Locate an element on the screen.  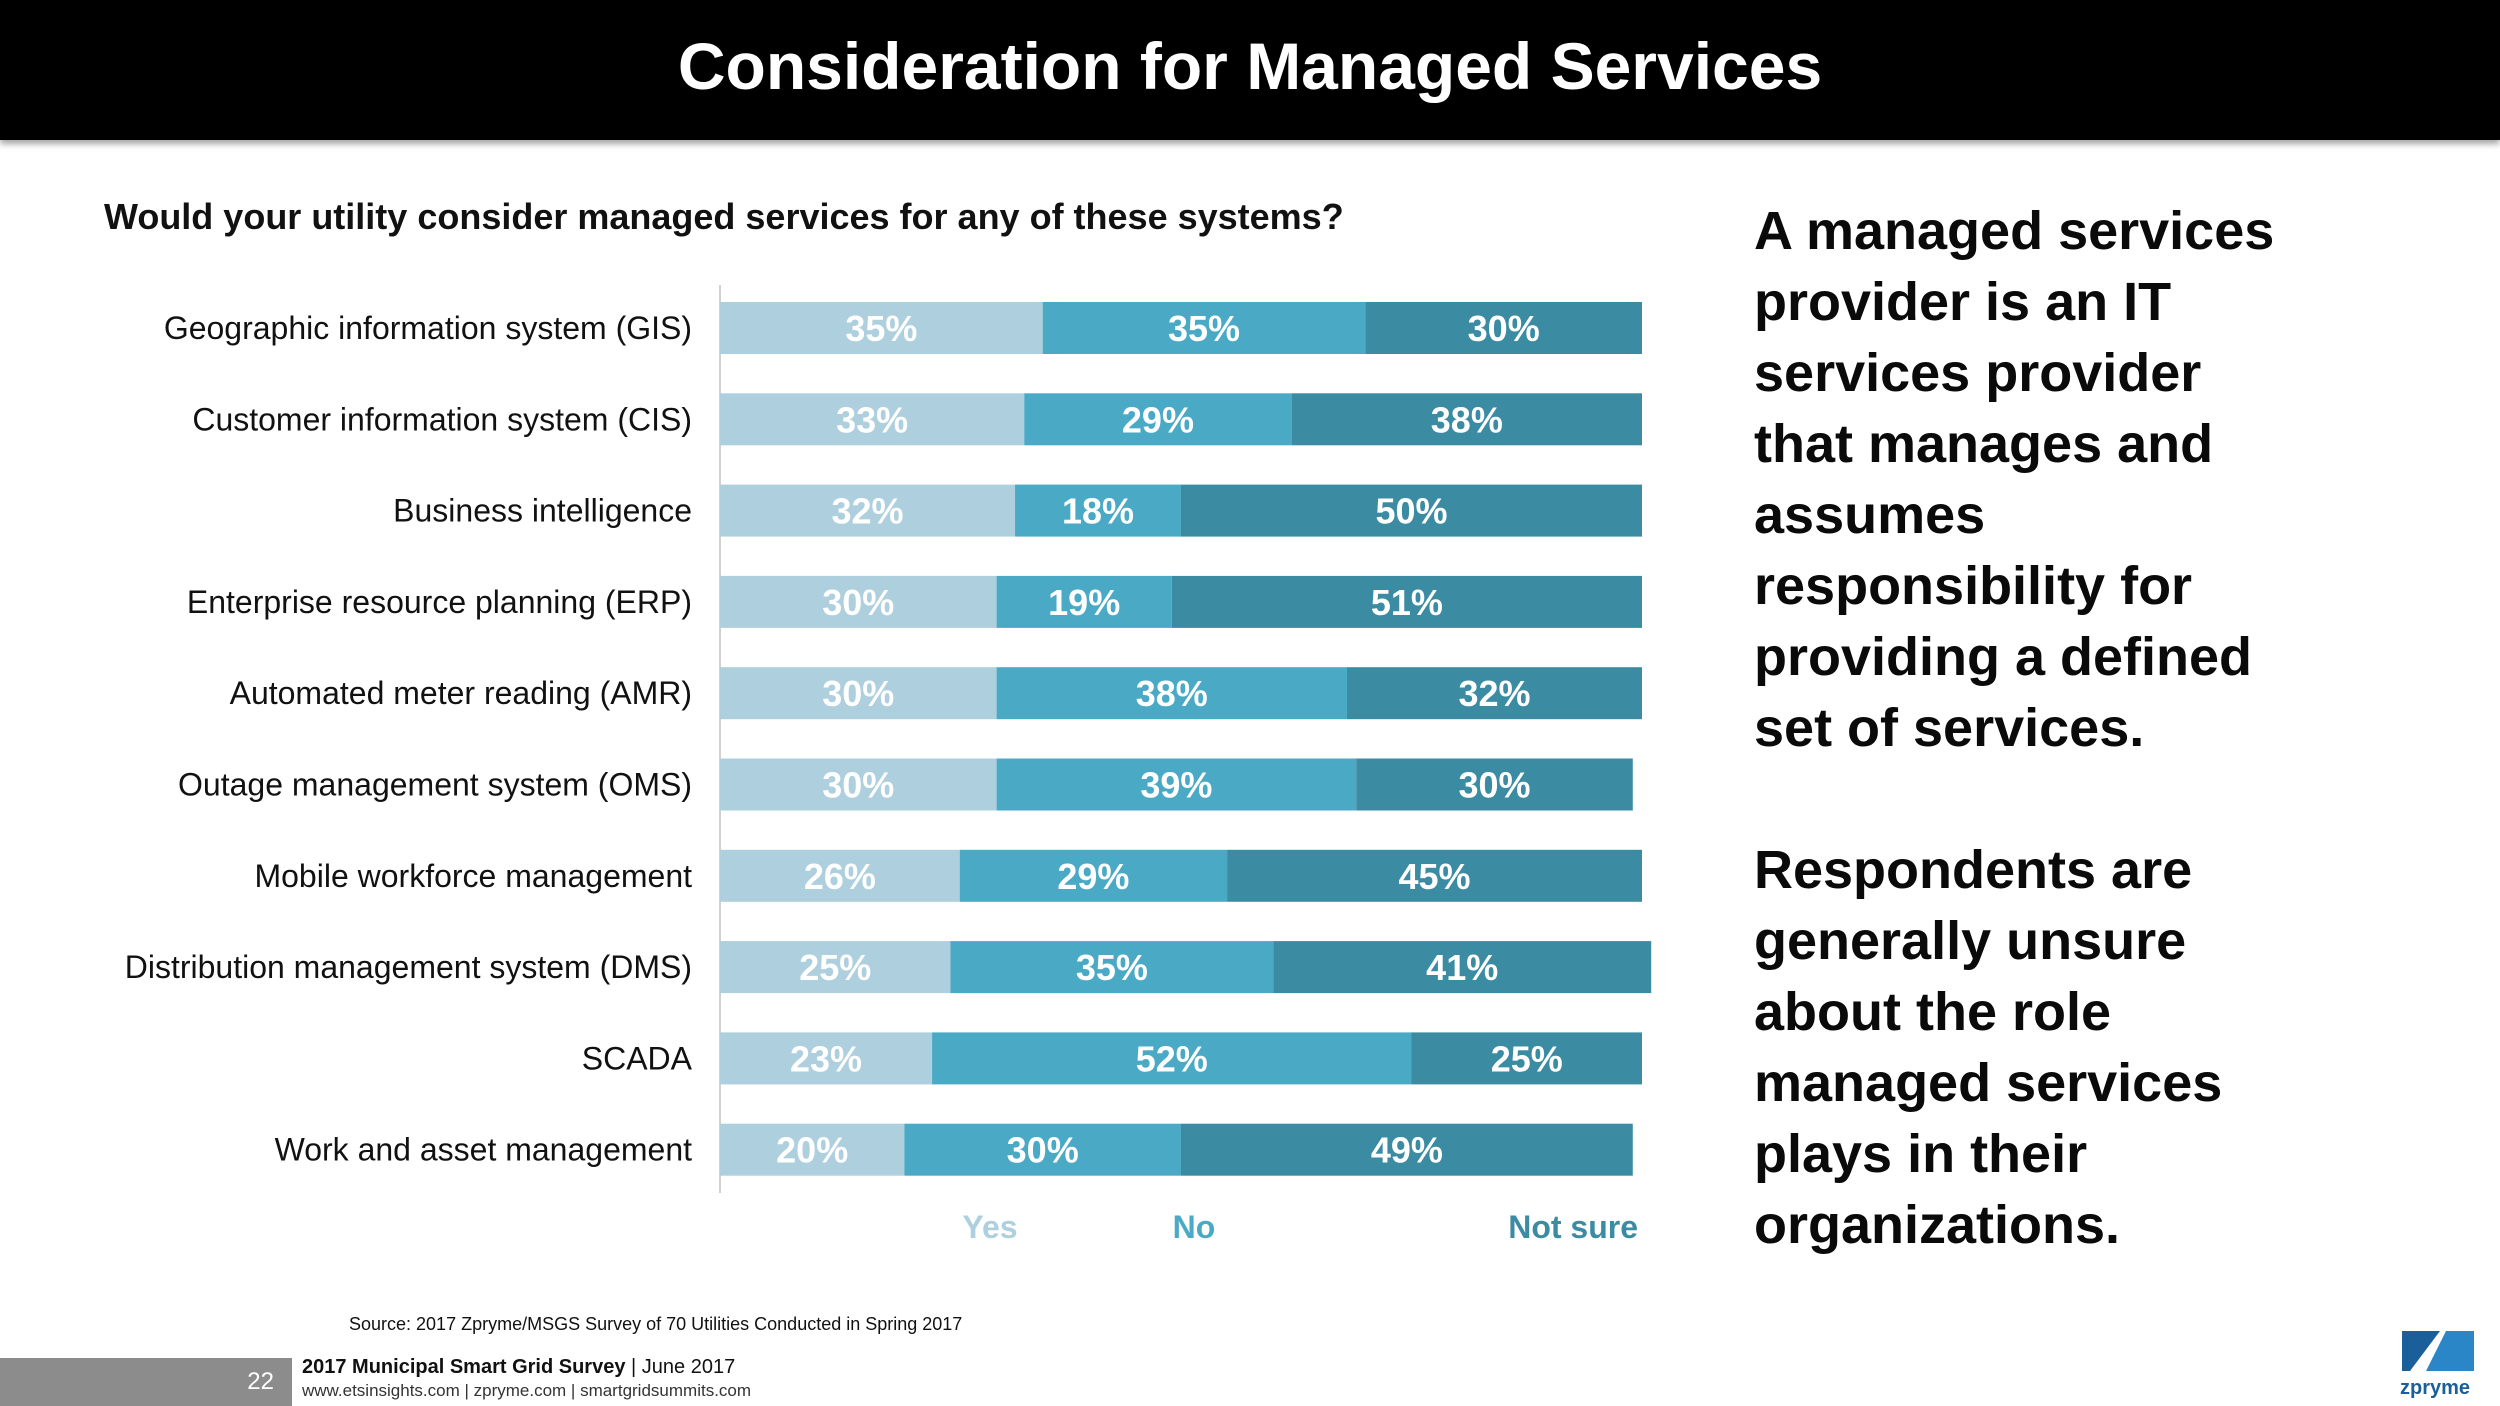
data-label: 41% is located at coordinates (1462, 967).